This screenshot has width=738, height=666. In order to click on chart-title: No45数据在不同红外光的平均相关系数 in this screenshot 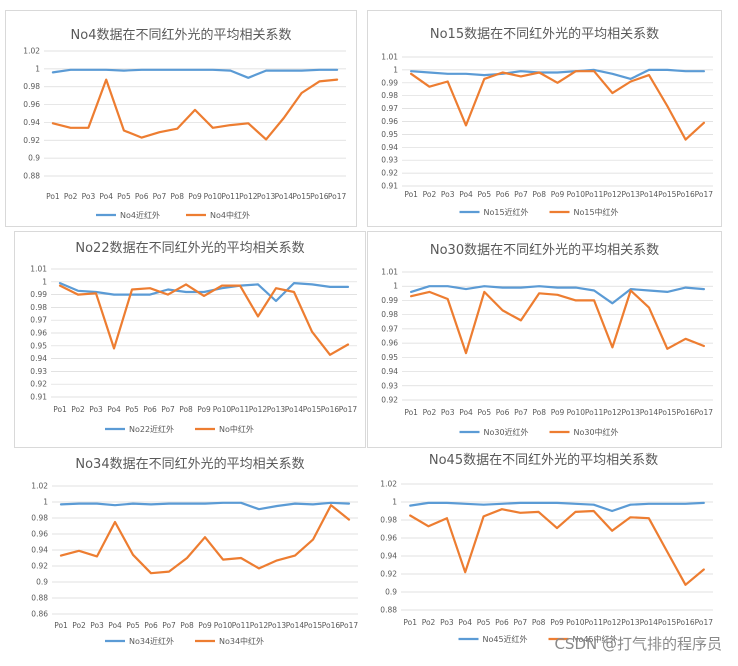, I will do `click(543, 460)`.